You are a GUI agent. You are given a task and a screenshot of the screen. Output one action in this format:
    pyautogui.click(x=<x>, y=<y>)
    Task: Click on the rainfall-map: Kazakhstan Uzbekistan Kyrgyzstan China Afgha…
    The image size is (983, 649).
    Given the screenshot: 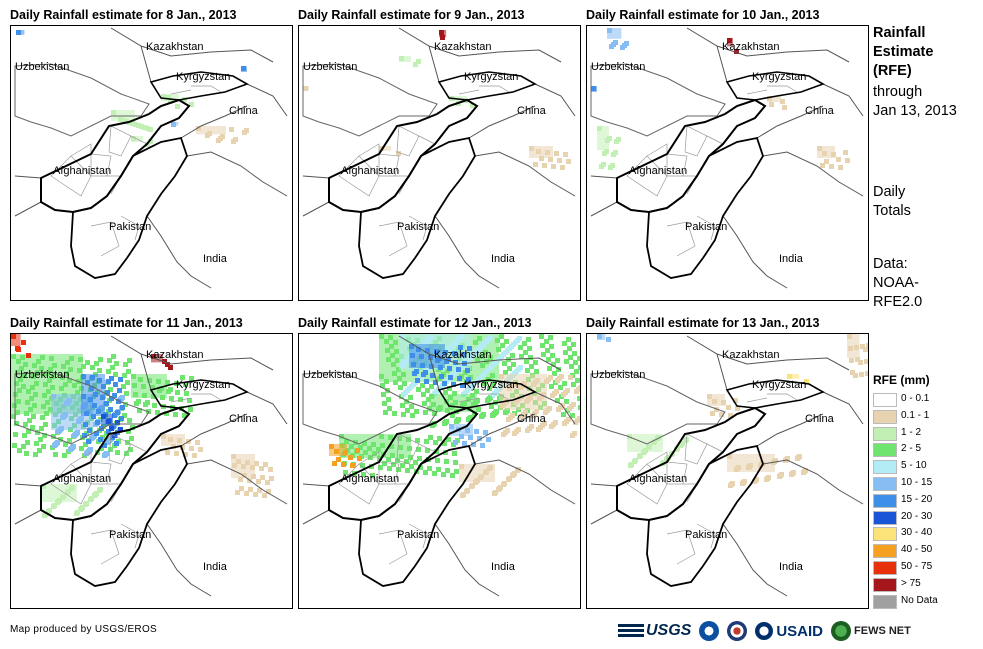 What is the action you would take?
    pyautogui.click(x=727, y=163)
    